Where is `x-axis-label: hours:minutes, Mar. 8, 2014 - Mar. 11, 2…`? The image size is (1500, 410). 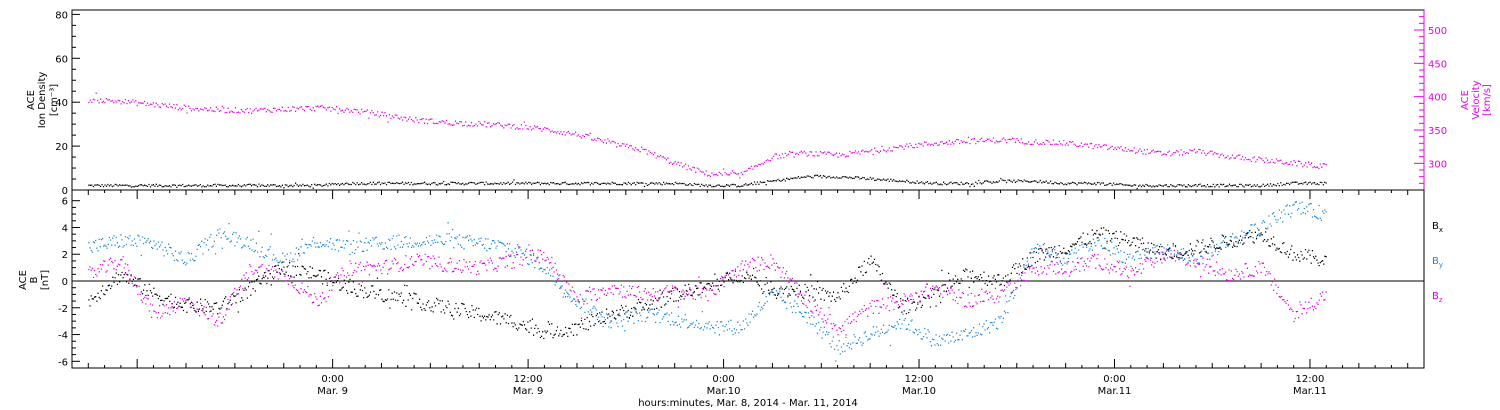
x-axis-label: hours:minutes, Mar. 8, 2014 - Mar. 11, 2… is located at coordinates (748, 403).